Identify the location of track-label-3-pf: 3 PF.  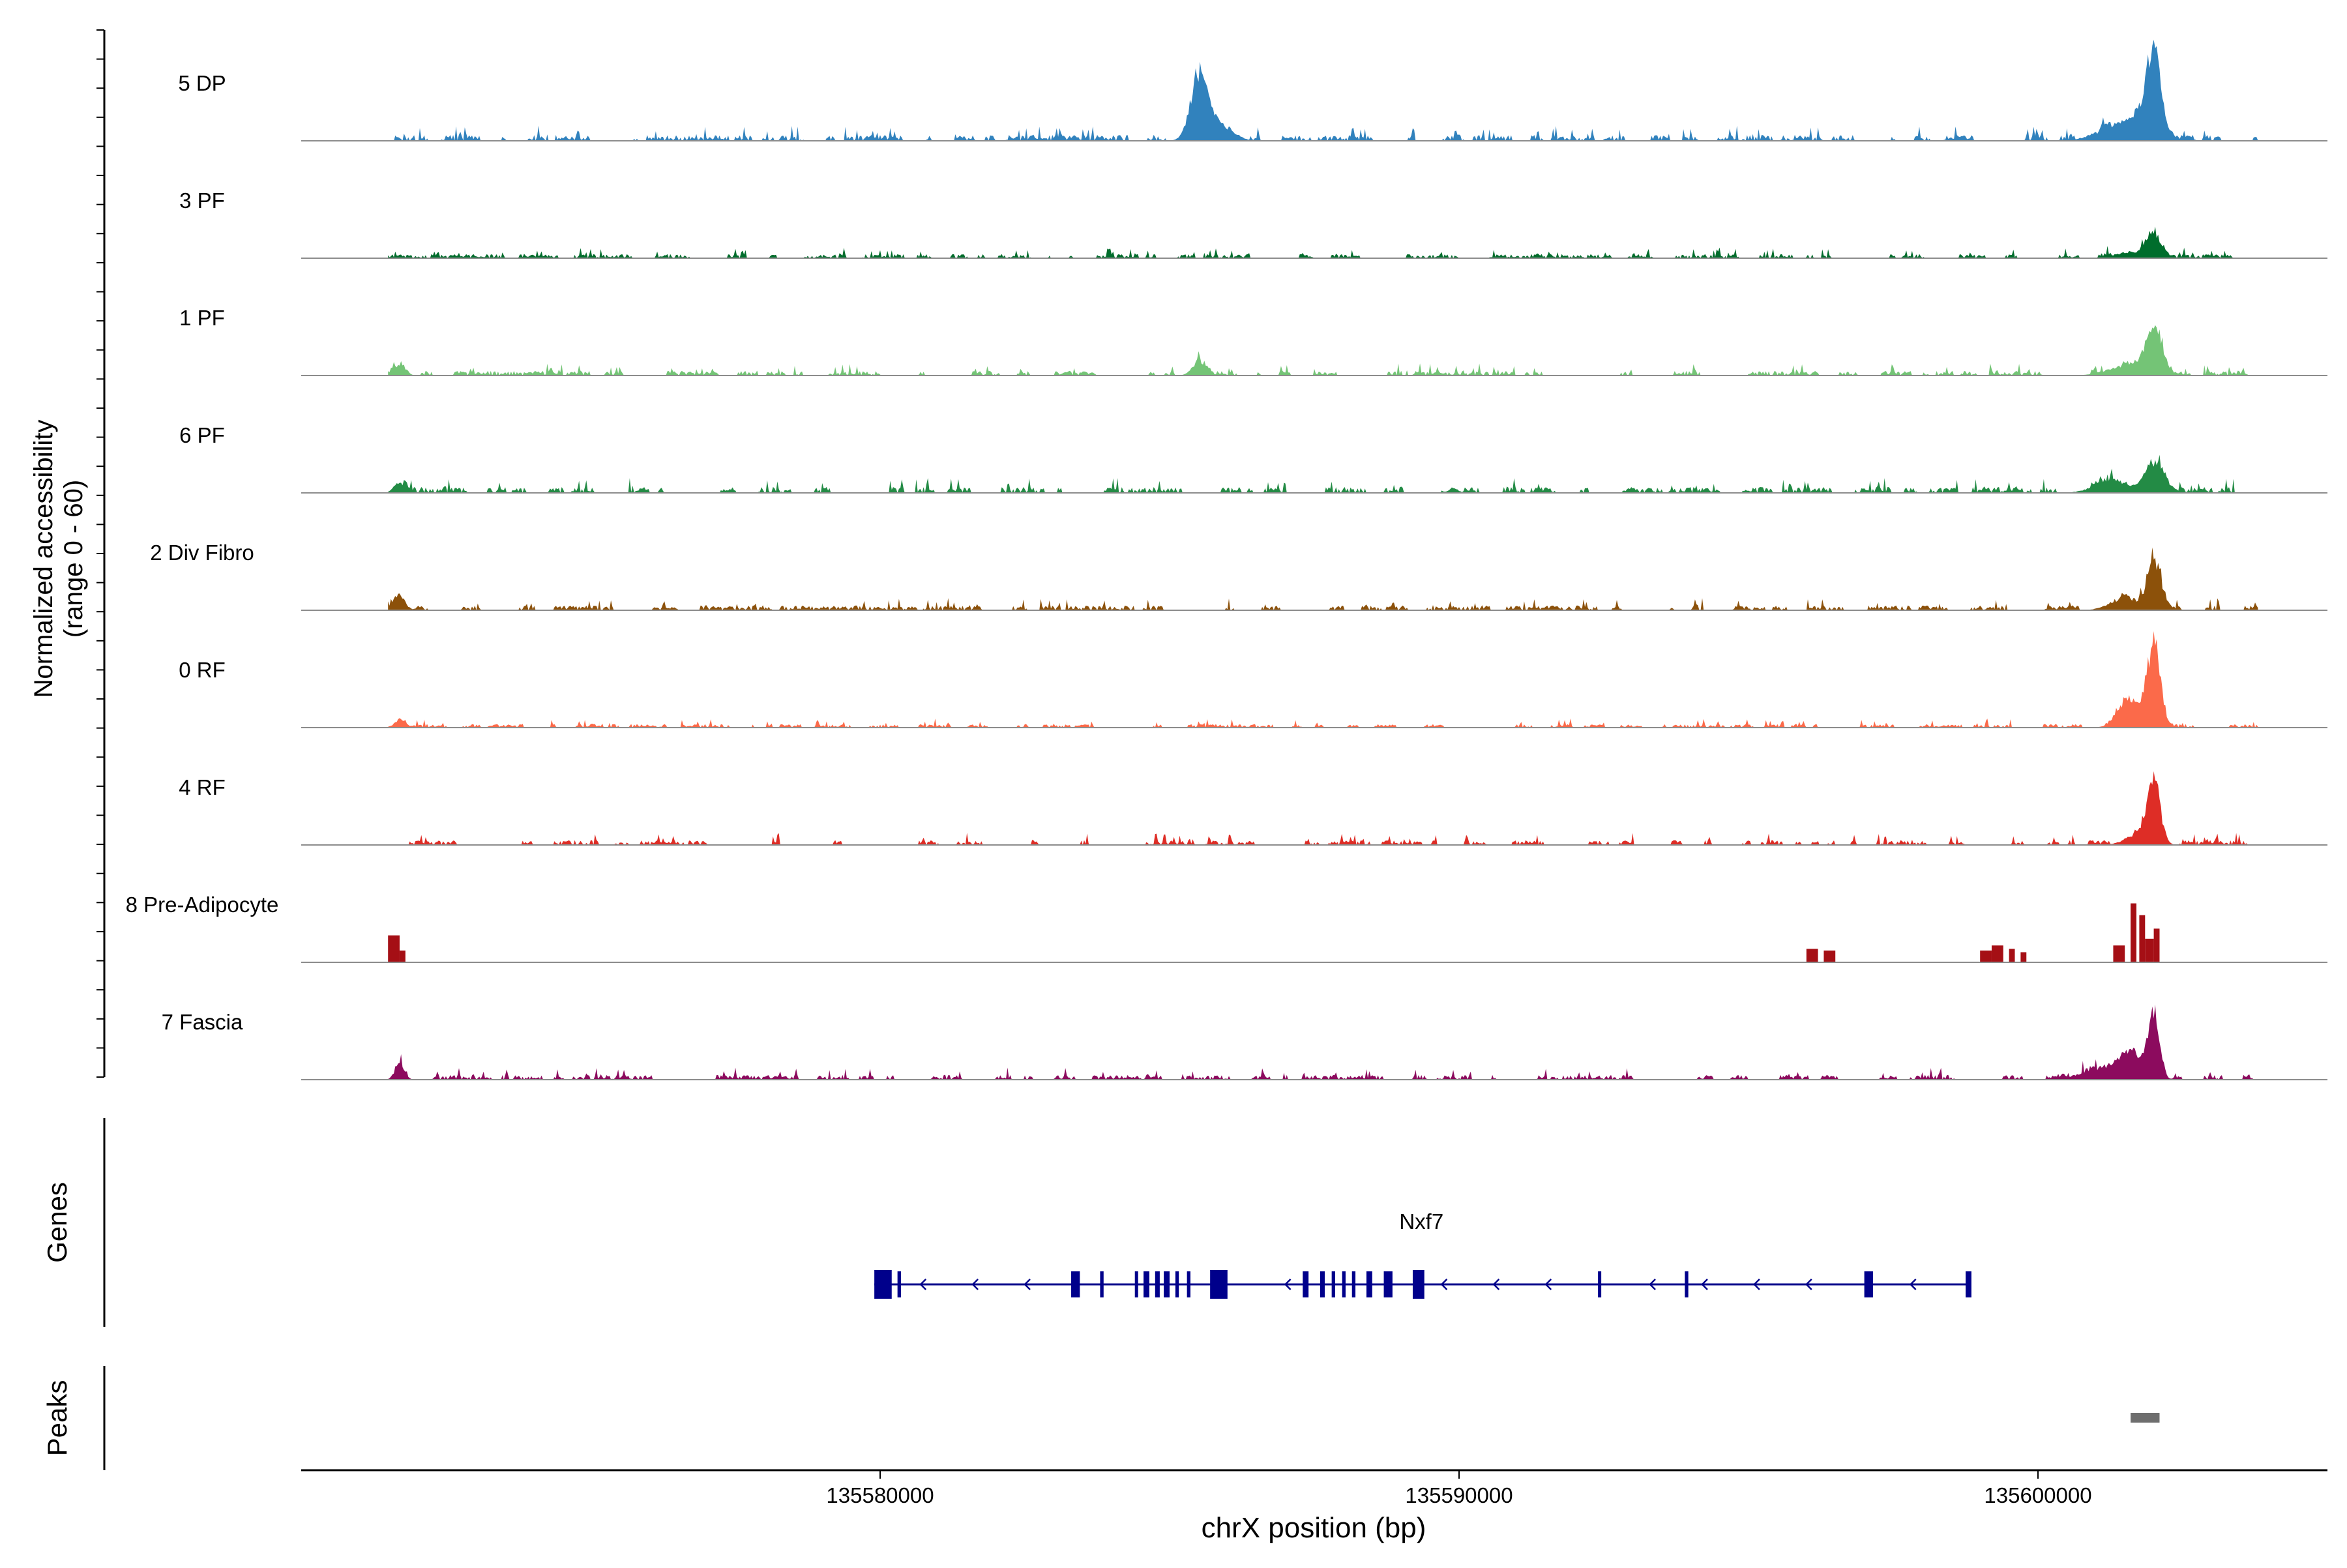
(202, 201).